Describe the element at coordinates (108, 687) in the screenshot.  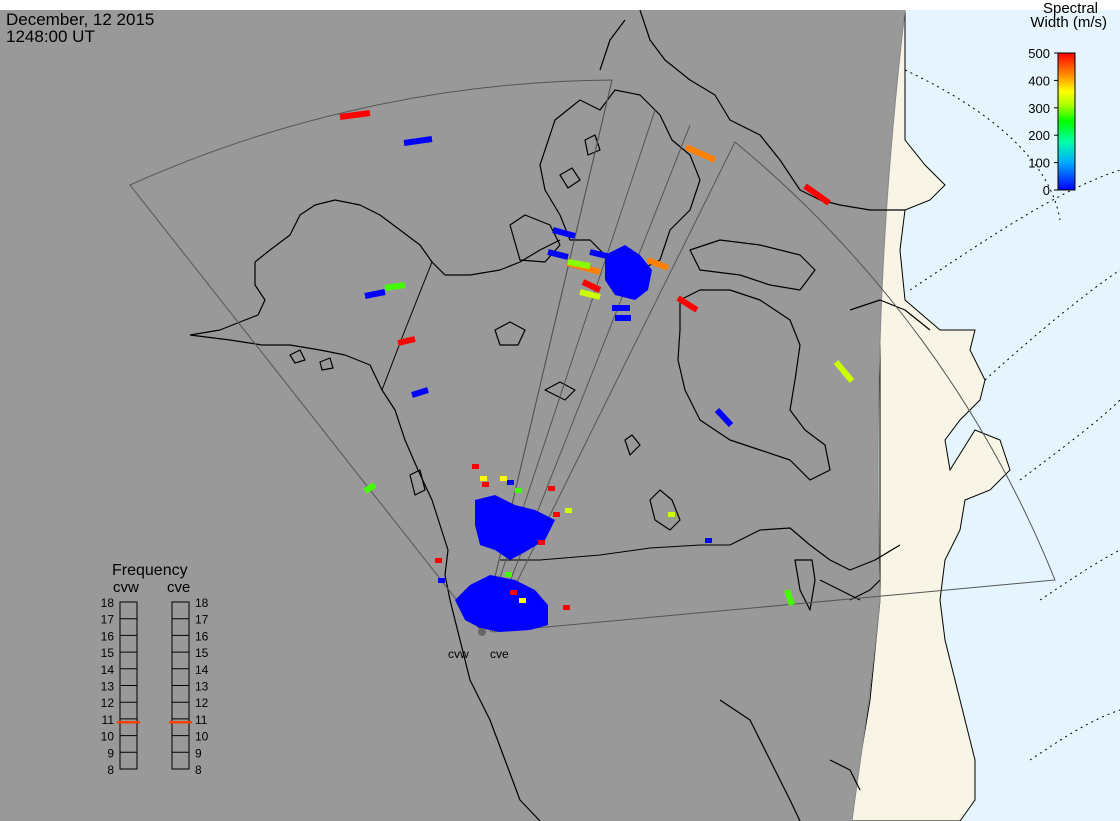
I see `freq-tick-left: 13` at that location.